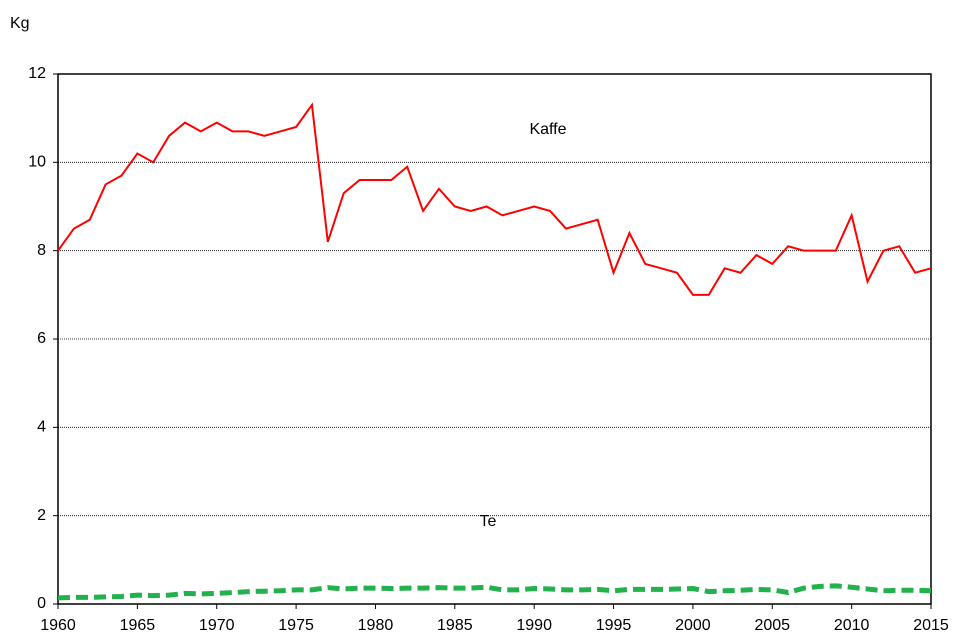 Image resolution: width=958 pixels, height=639 pixels. I want to click on x-tick-label: 1985, so click(455, 625).